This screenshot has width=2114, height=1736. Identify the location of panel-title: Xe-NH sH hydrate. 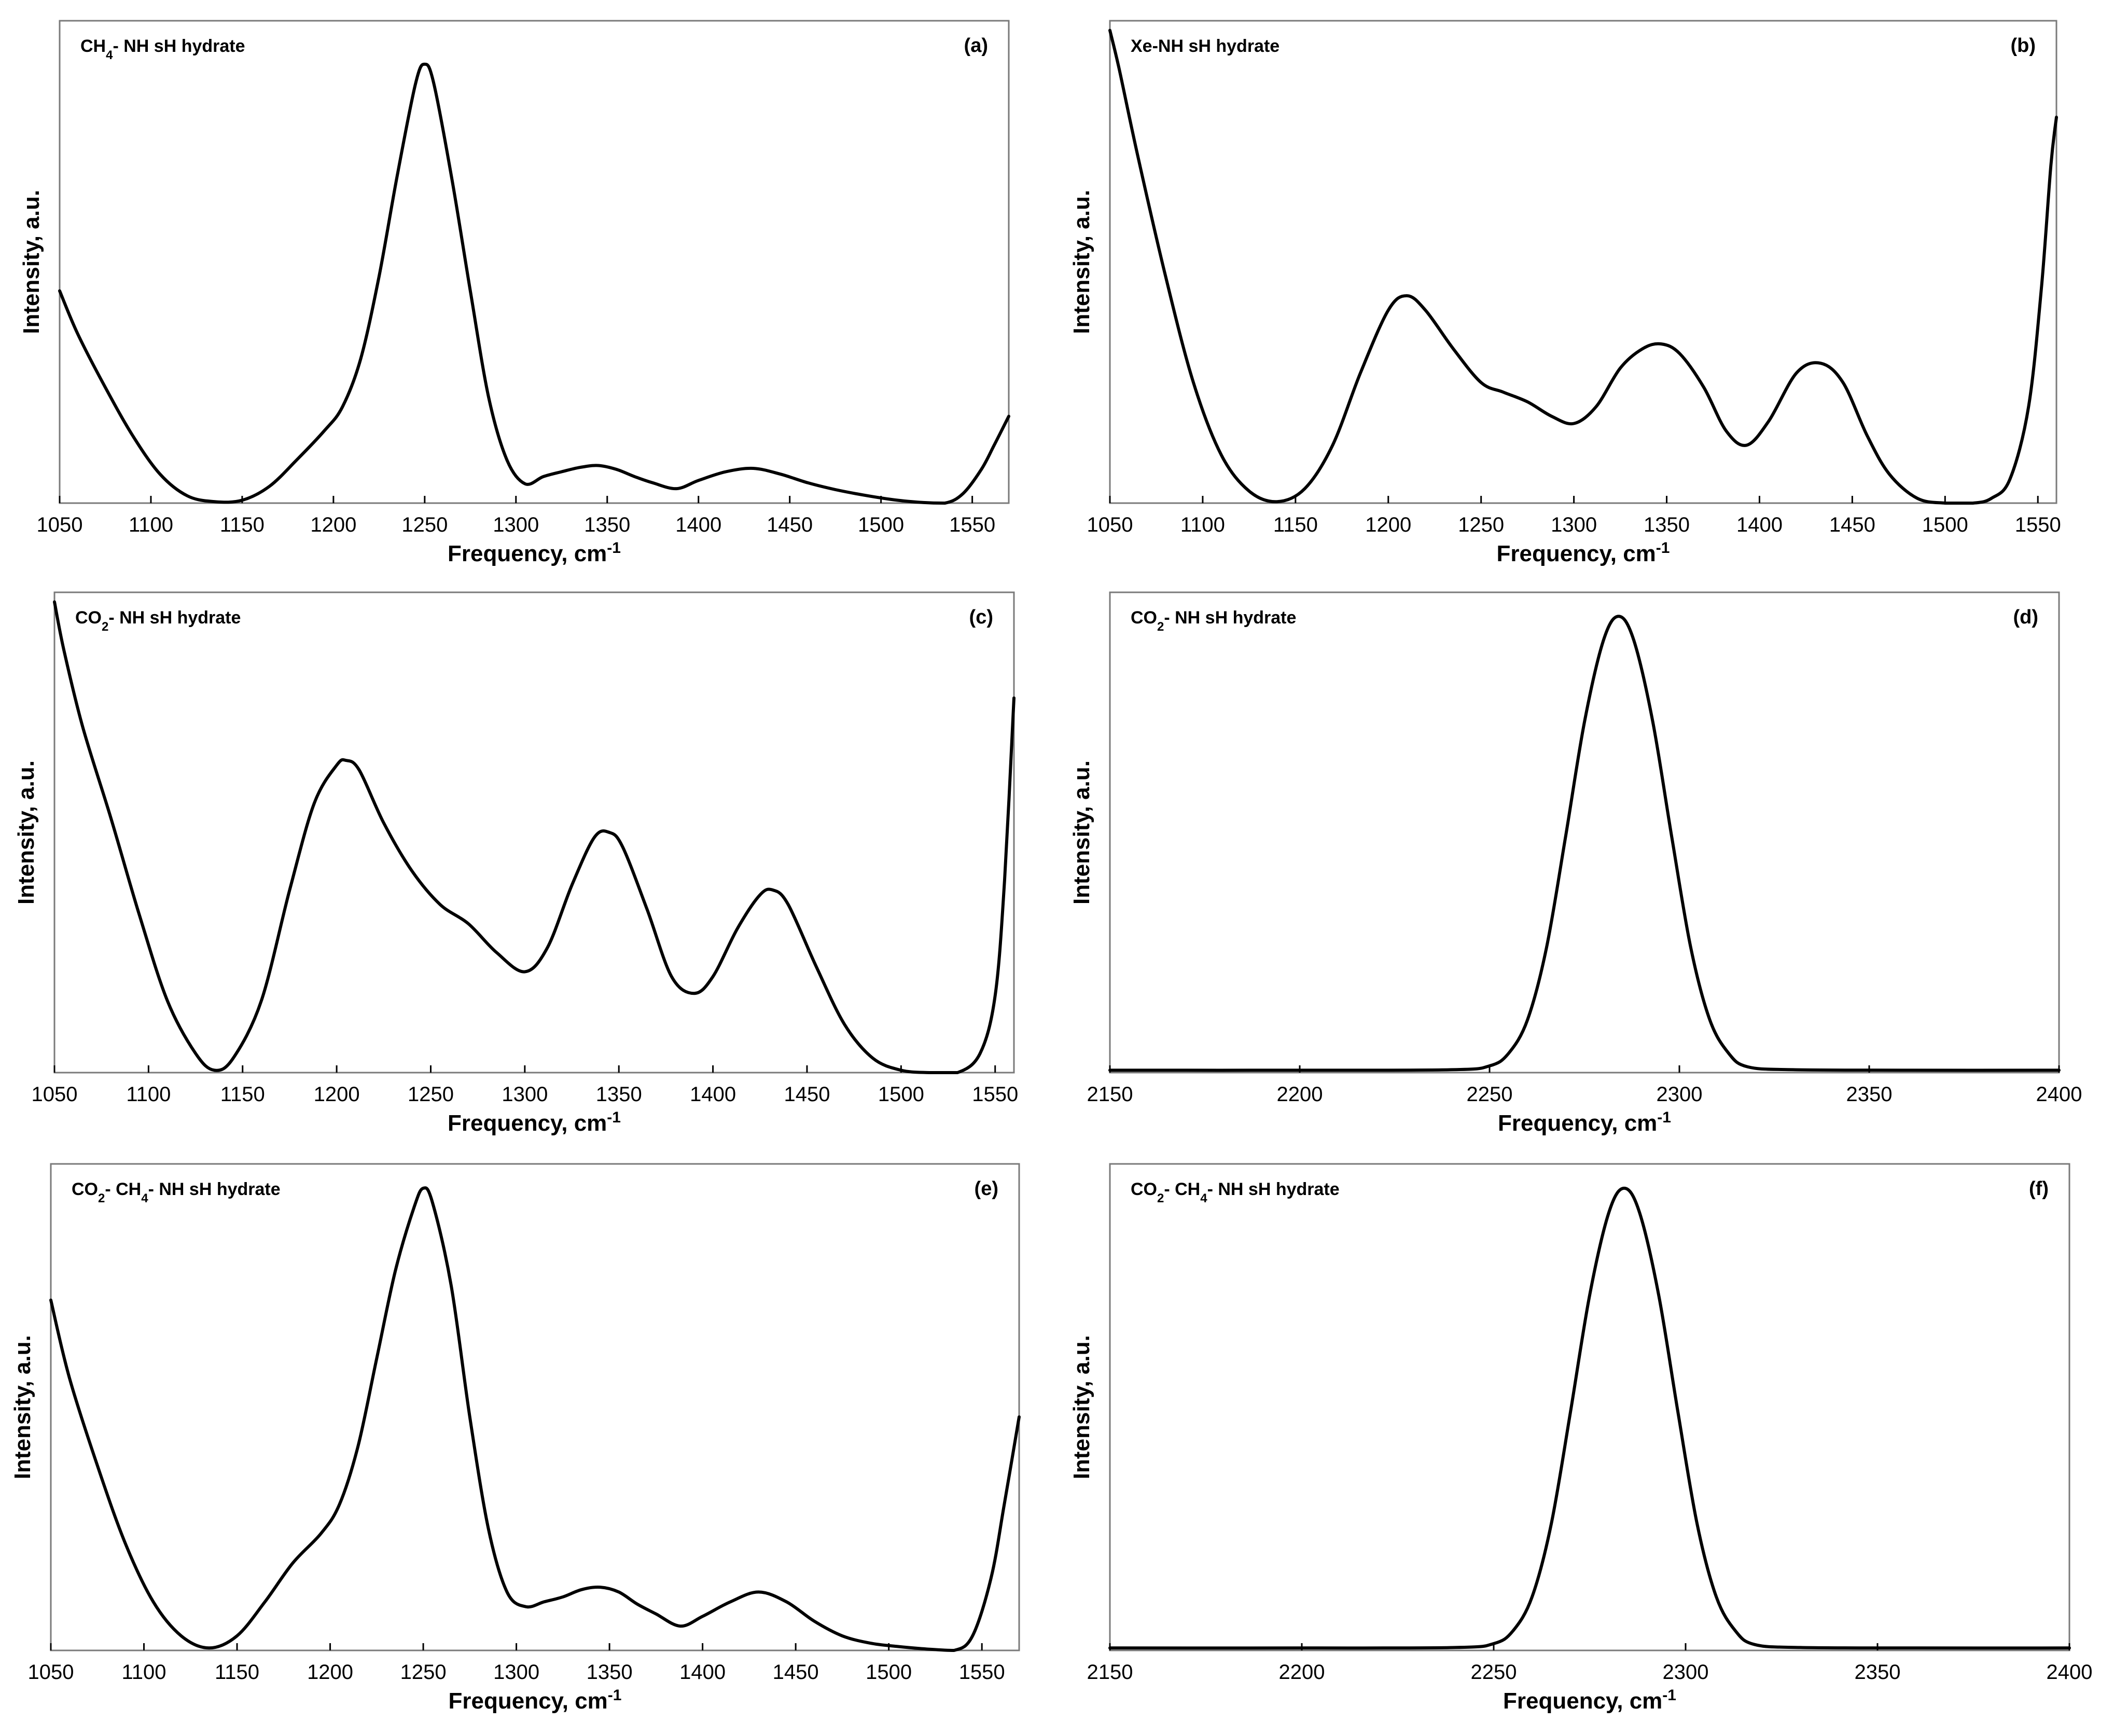
(1205, 46).